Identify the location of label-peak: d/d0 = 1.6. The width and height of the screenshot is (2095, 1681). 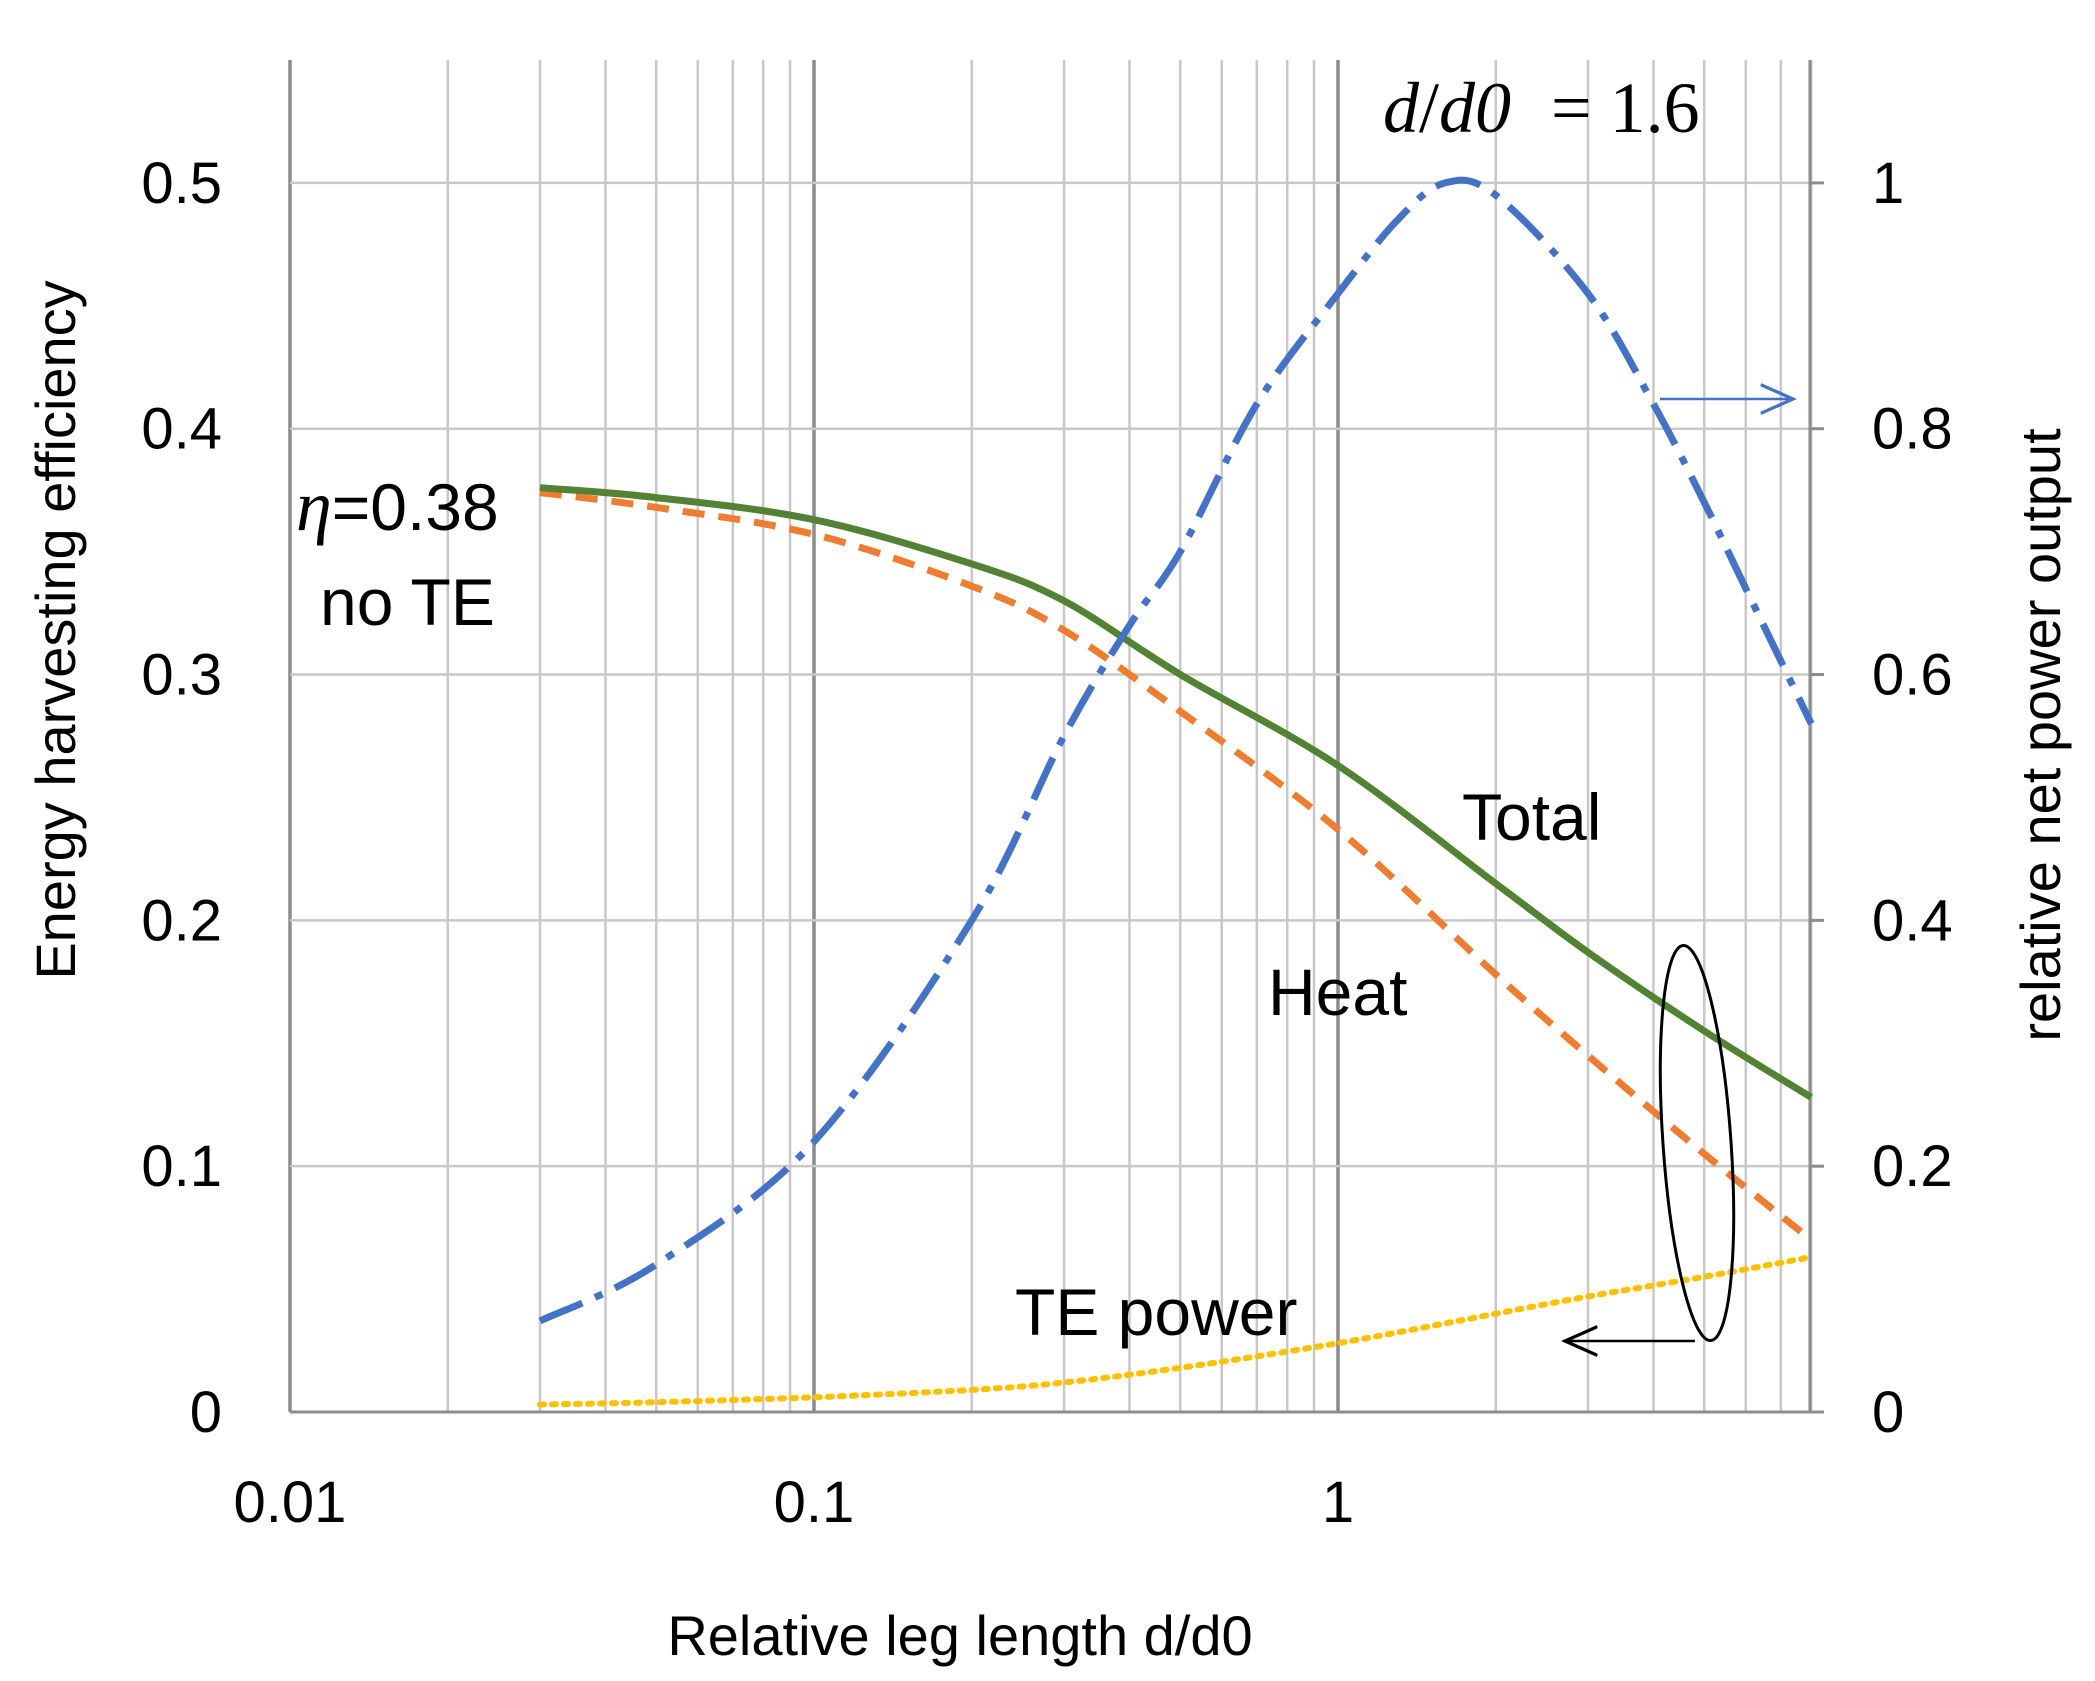
(1541, 108).